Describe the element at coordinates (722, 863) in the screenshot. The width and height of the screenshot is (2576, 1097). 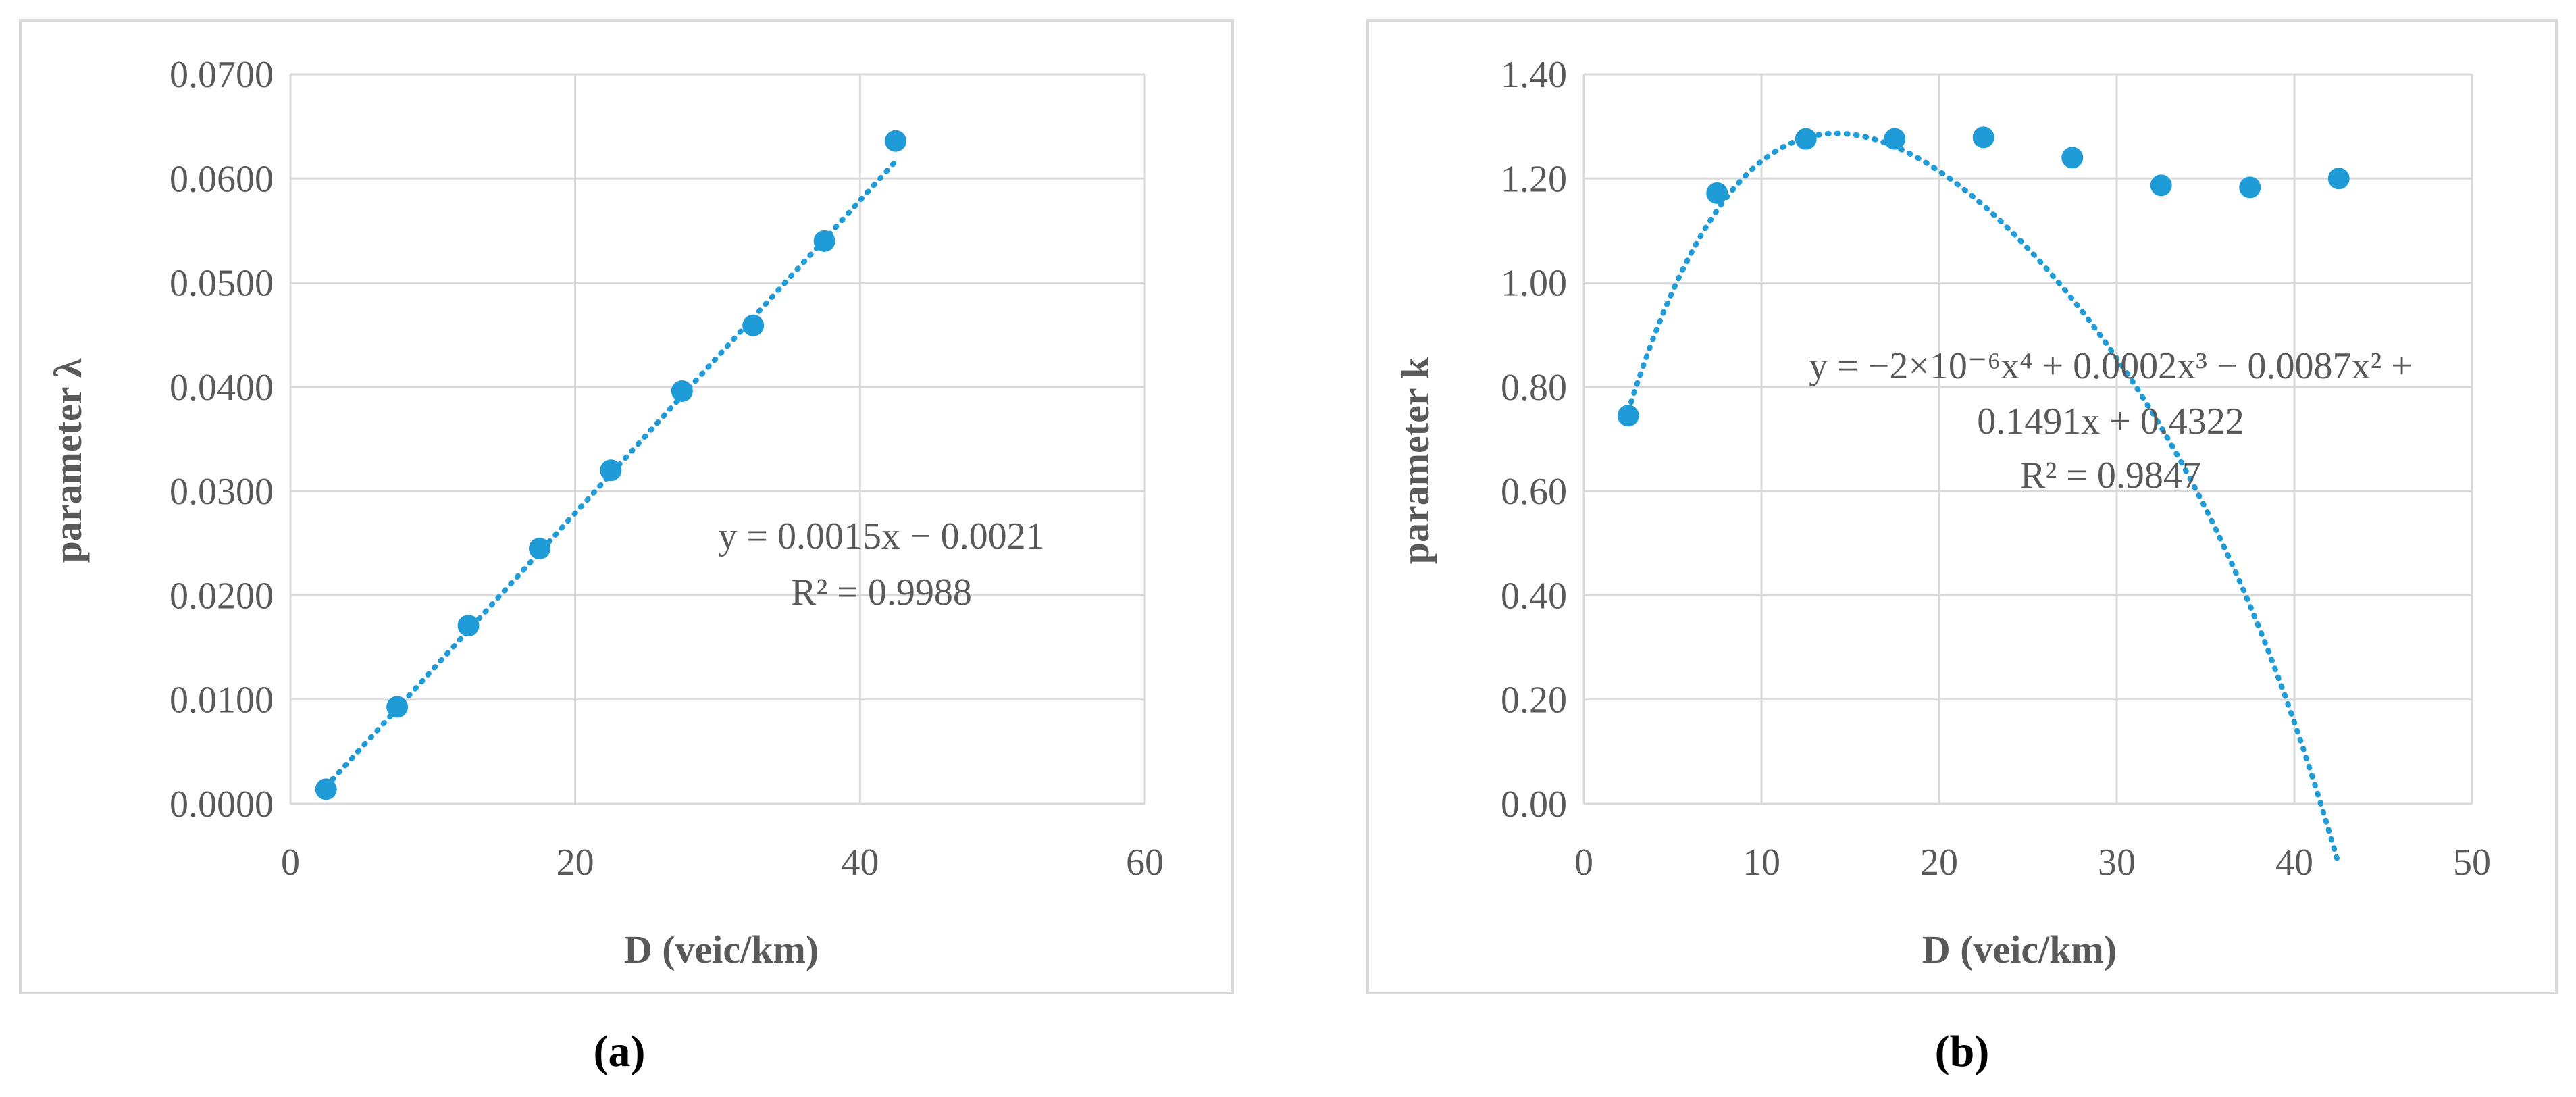
I see `x-tick-labels-a: 0 20 40 60` at that location.